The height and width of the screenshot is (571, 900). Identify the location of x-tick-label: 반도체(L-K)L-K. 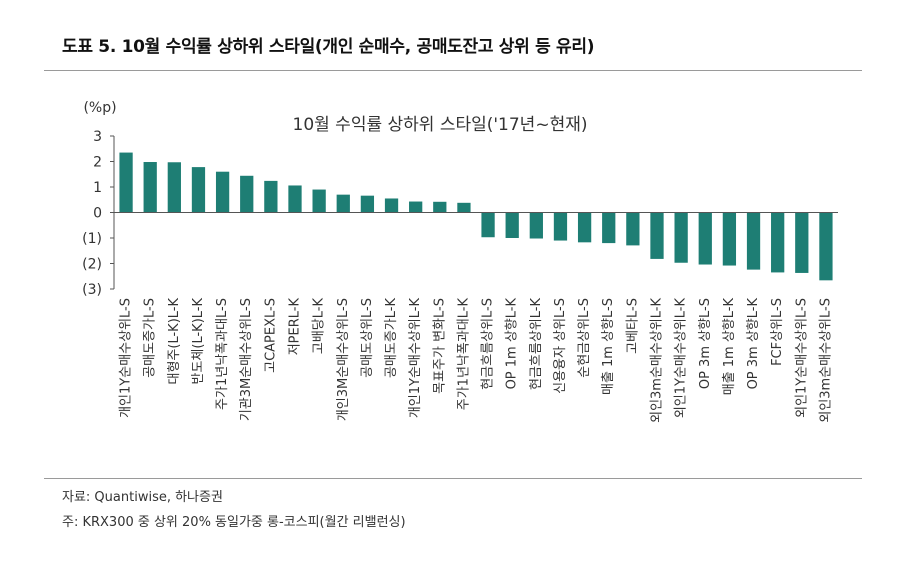
(198, 341).